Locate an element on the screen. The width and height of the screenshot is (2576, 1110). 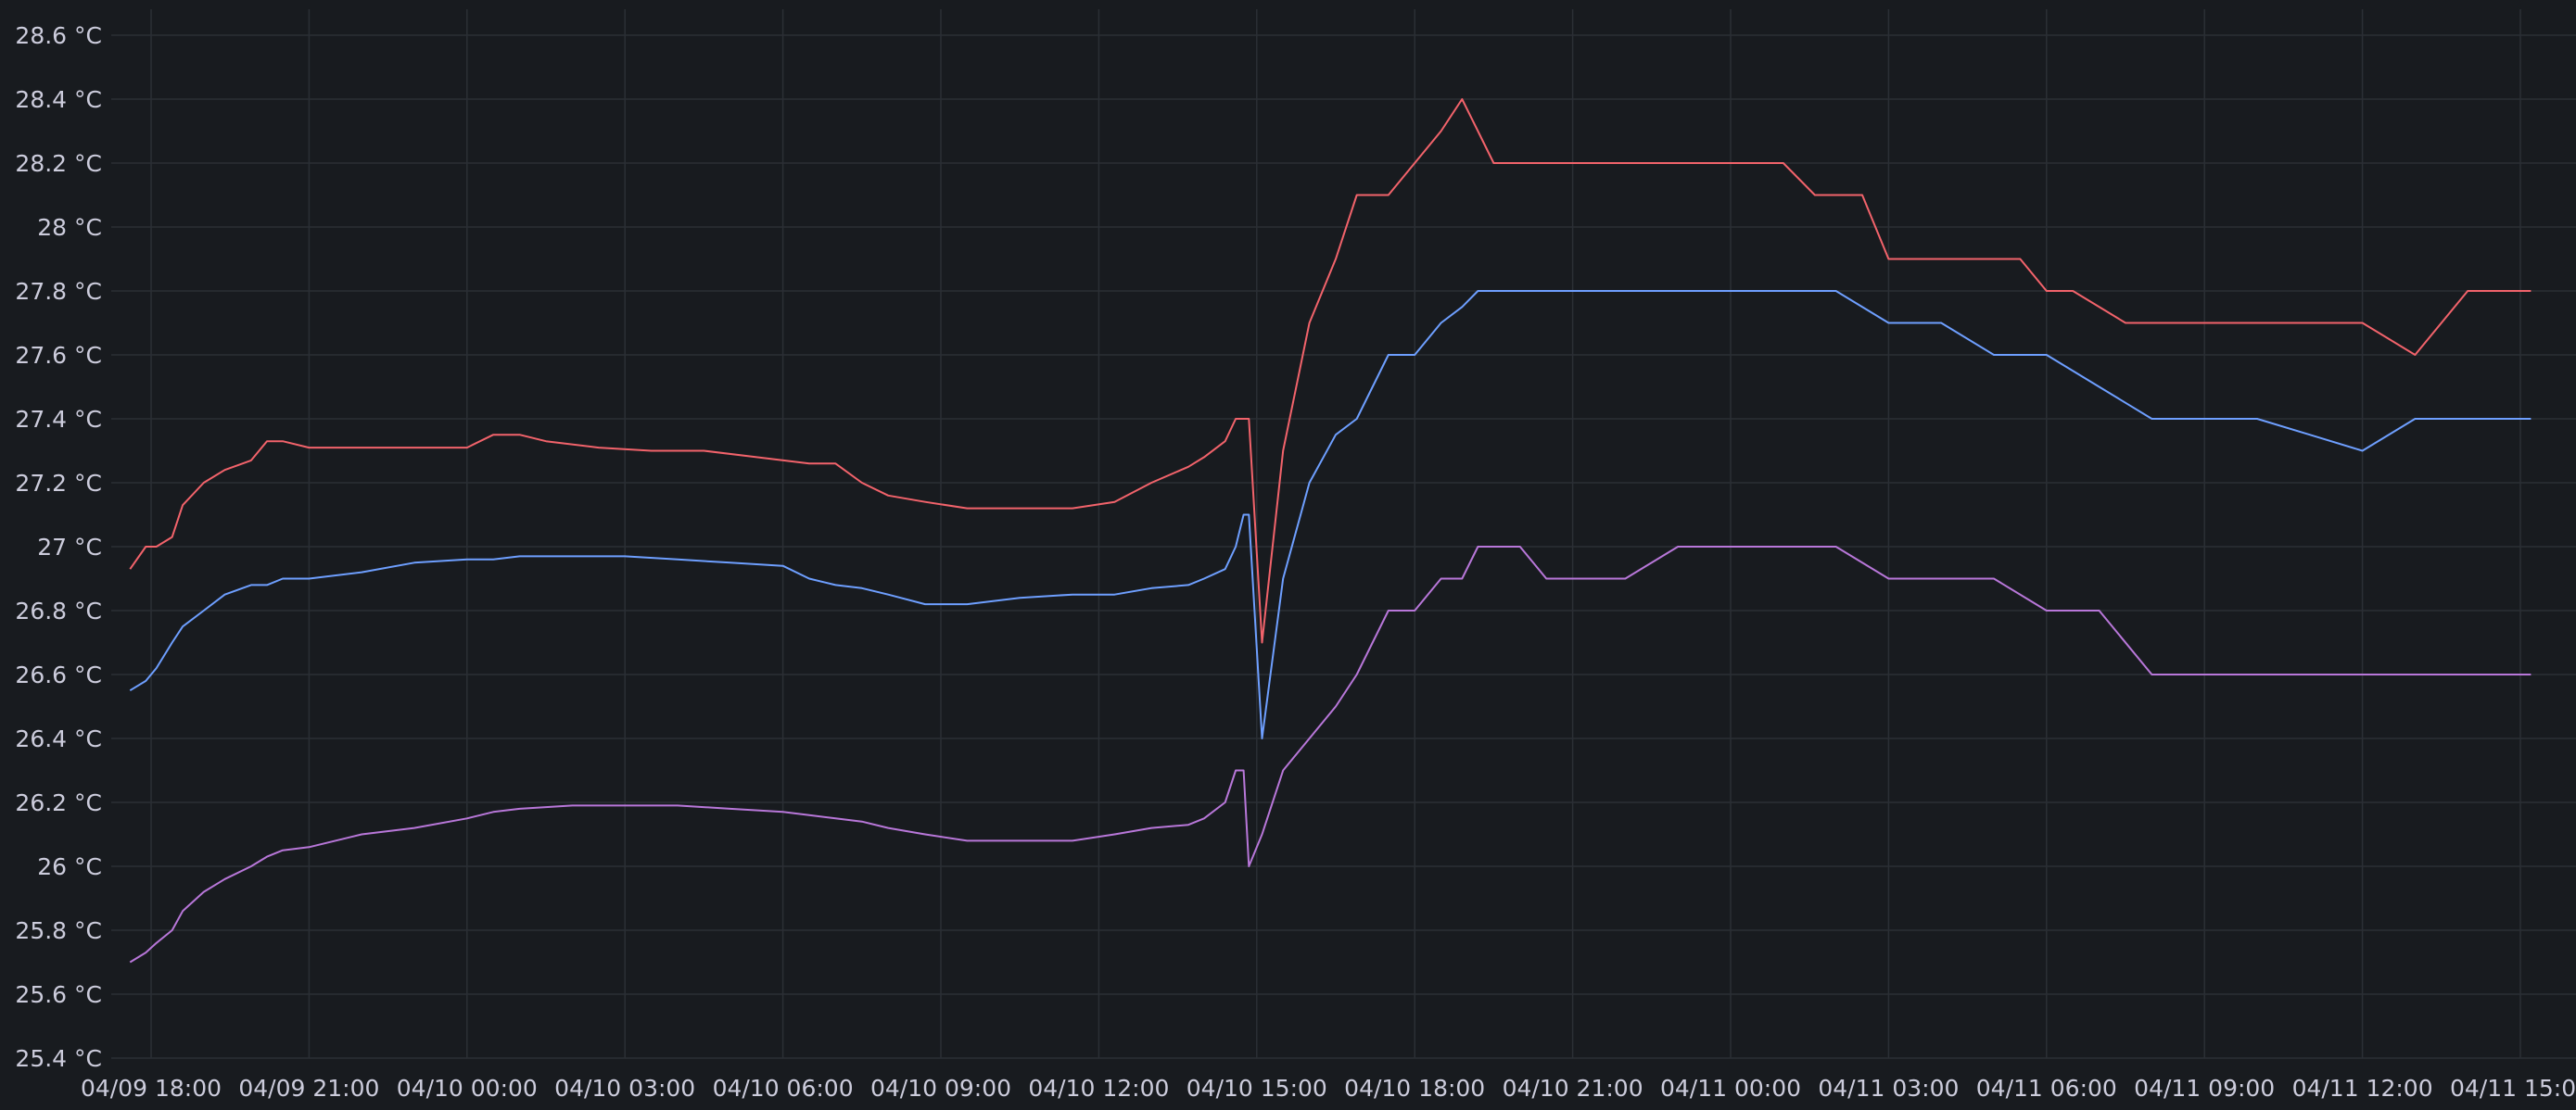
y-tick-label: 26.4 °C is located at coordinates (58, 739).